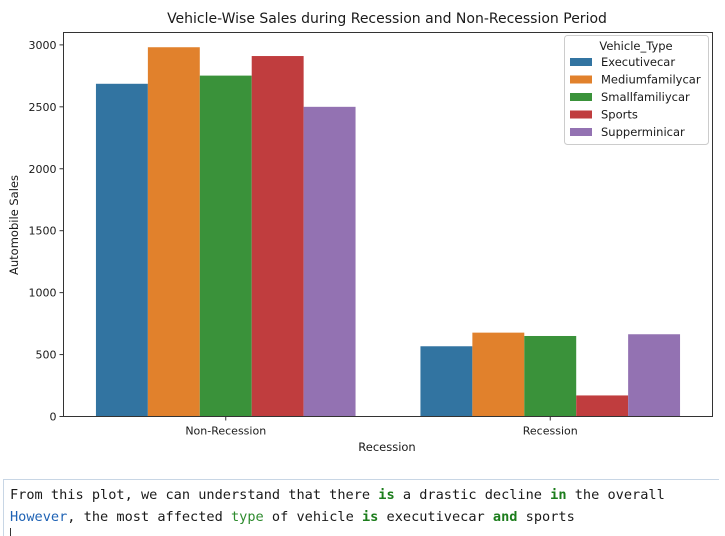 The height and width of the screenshot is (536, 725). Describe the element at coordinates (43, 293) in the screenshot. I see `y-tick-label: 1000` at that location.